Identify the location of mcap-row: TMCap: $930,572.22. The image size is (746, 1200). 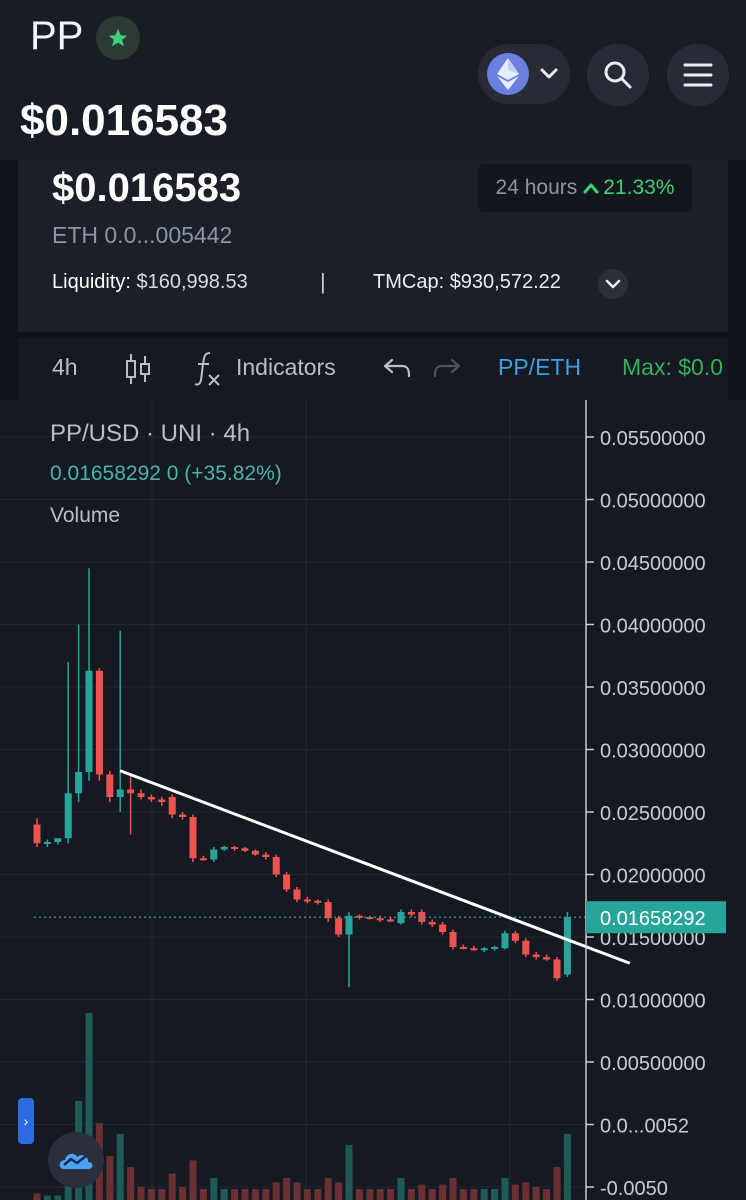
(467, 282).